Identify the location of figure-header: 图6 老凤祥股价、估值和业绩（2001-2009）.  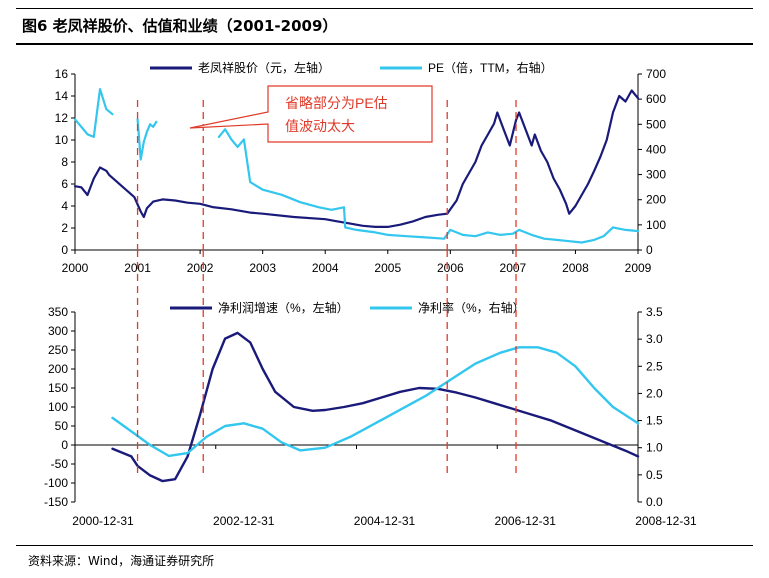
(384, 26).